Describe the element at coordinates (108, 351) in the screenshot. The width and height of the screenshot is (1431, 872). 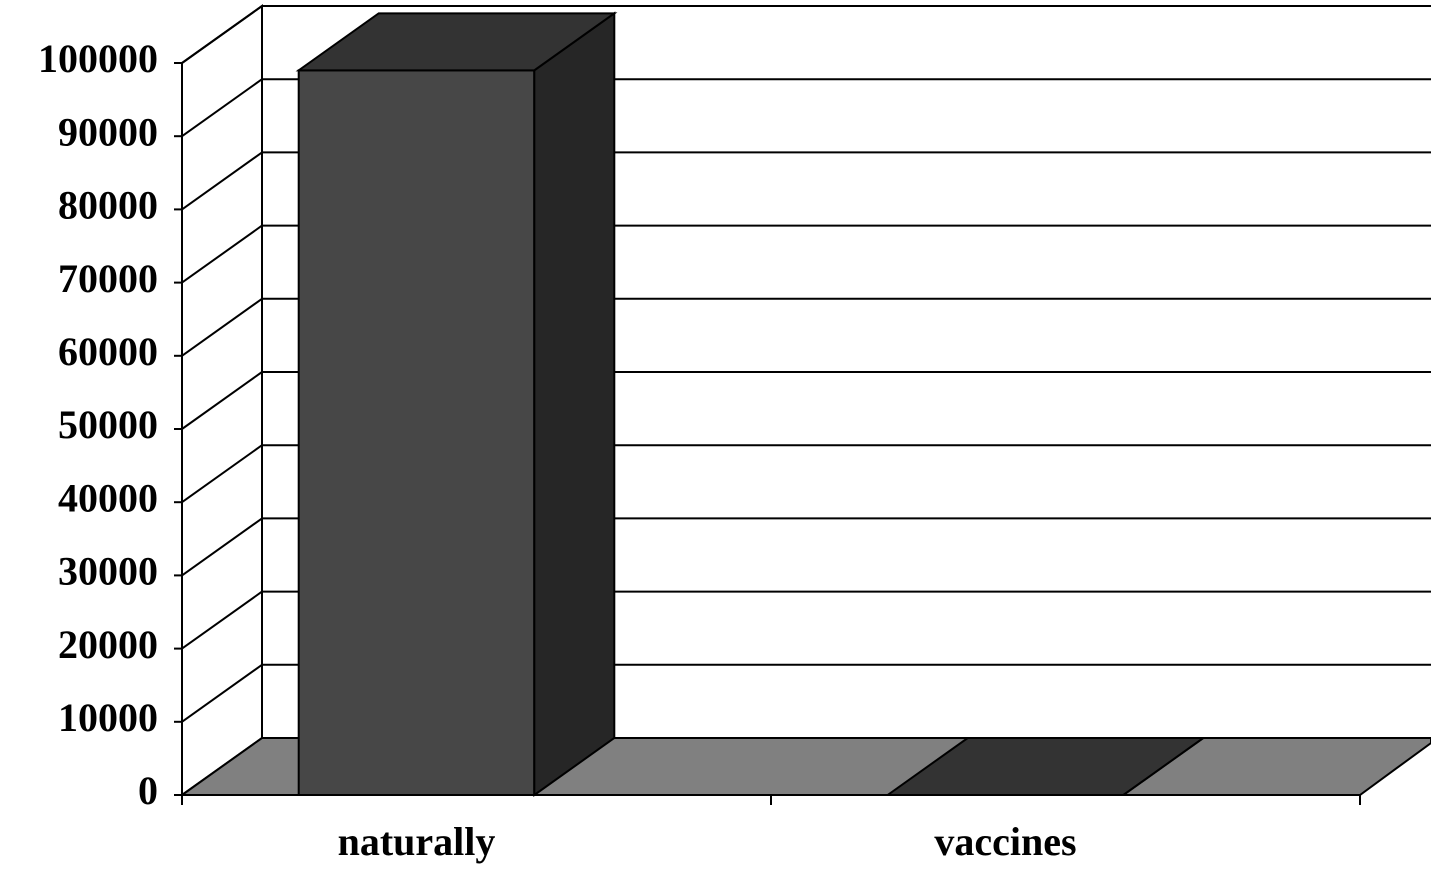
I see `y-tick-label: 60000` at that location.